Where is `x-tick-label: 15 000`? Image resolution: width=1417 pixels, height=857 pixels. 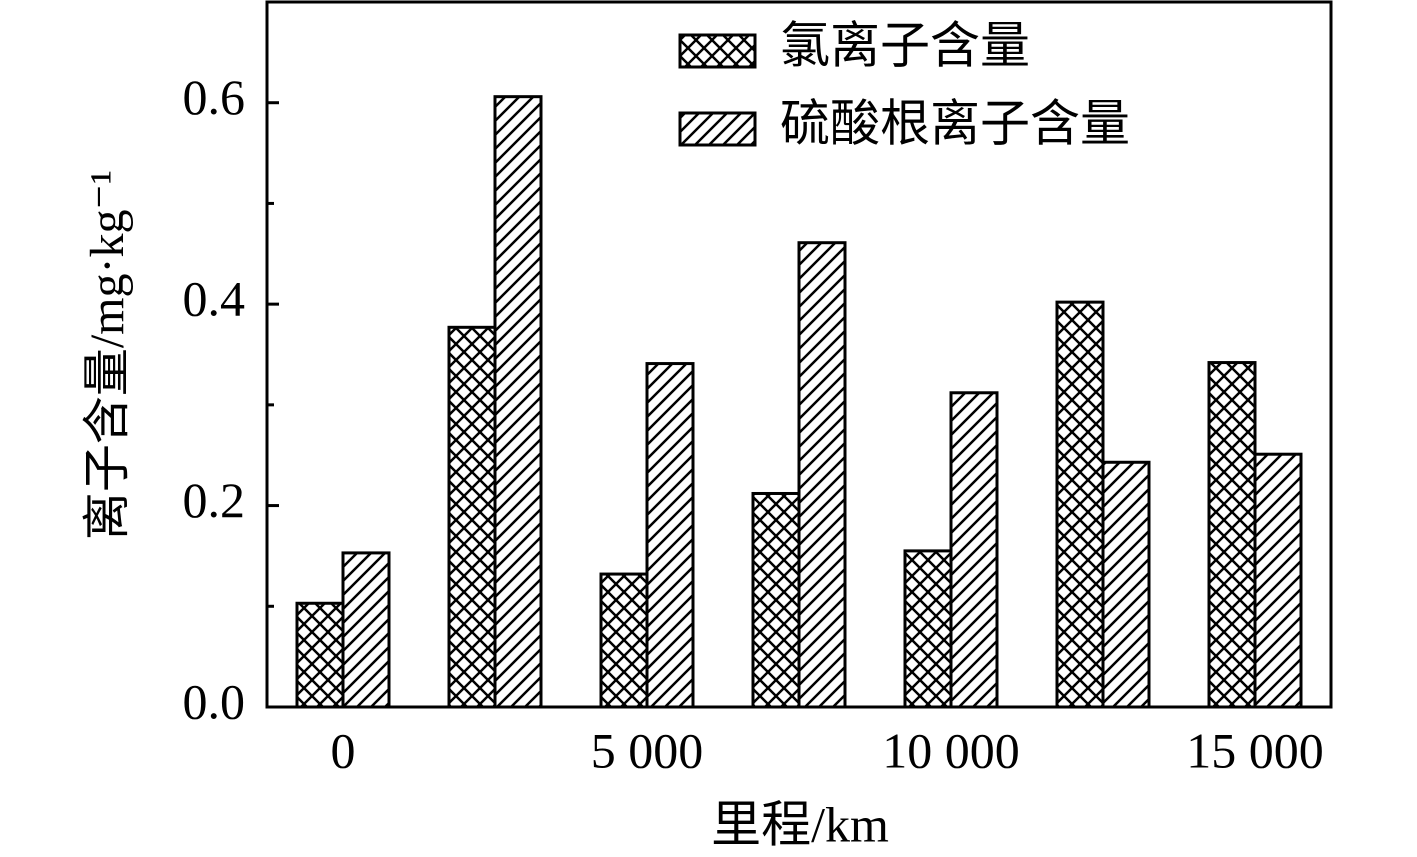 x-tick-label: 15 000 is located at coordinates (1255, 750).